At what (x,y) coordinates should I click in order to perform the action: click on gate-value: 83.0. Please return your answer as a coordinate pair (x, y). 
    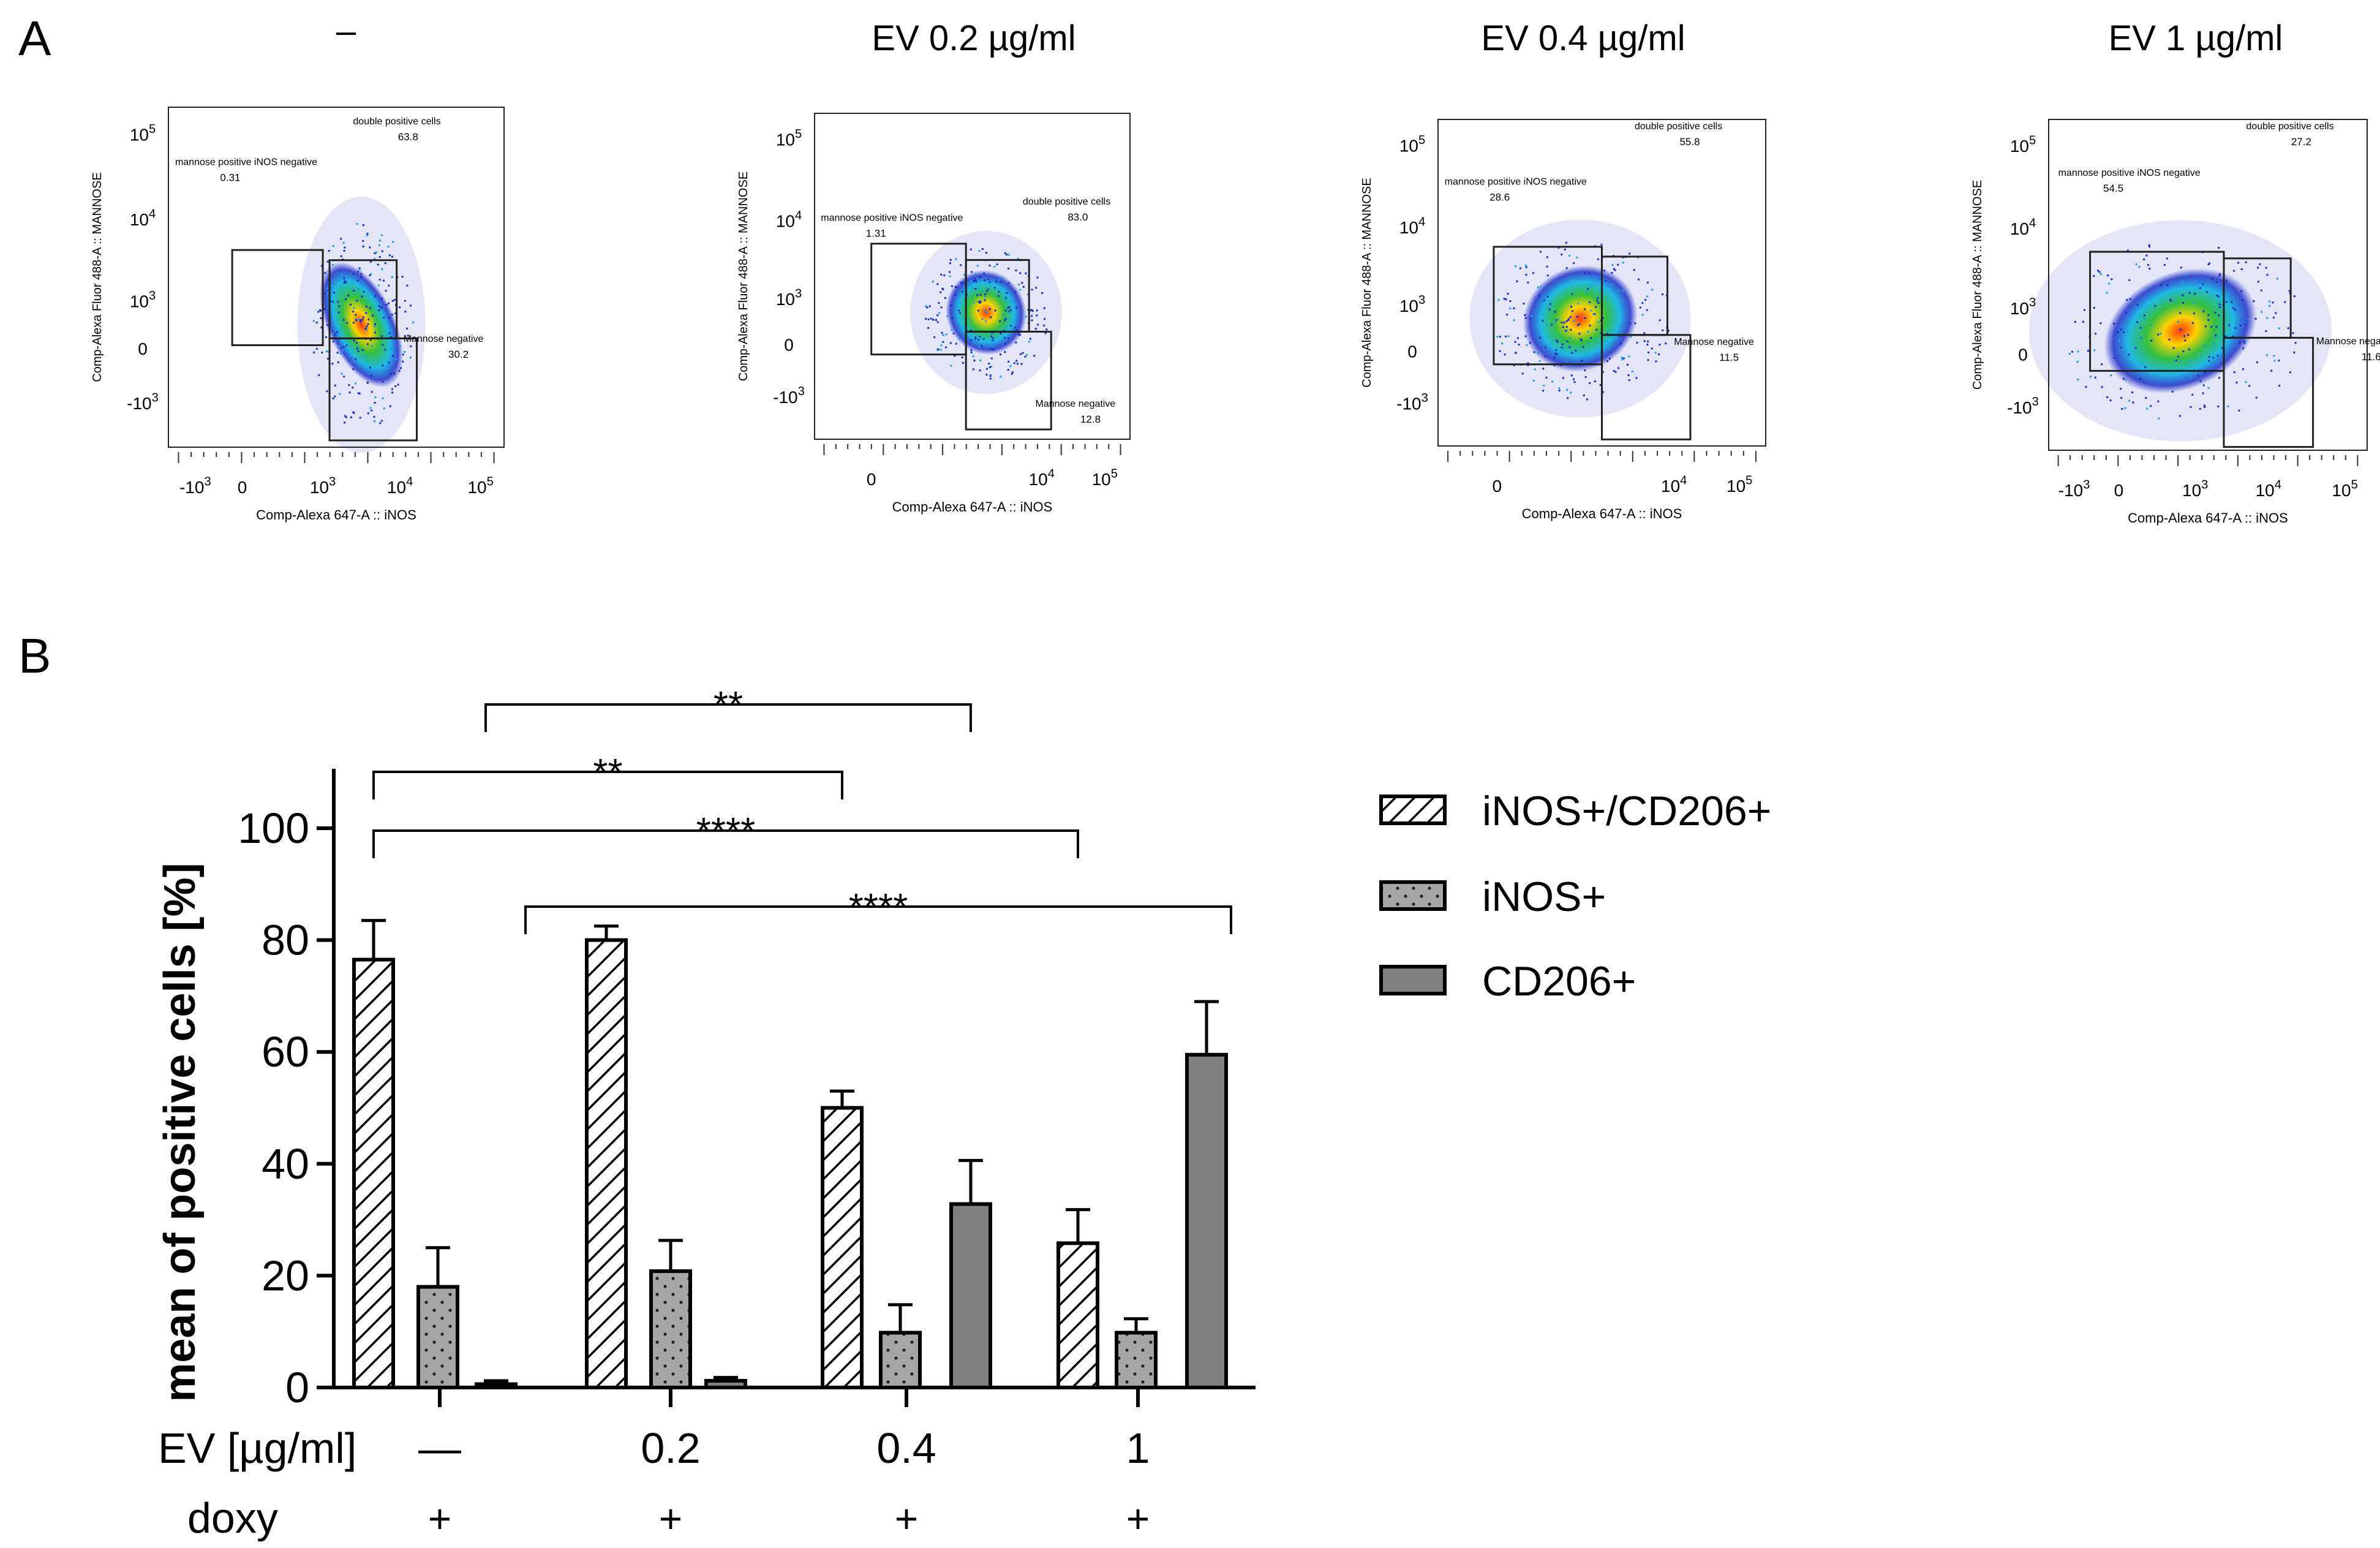
    Looking at the image, I should click on (1078, 217).